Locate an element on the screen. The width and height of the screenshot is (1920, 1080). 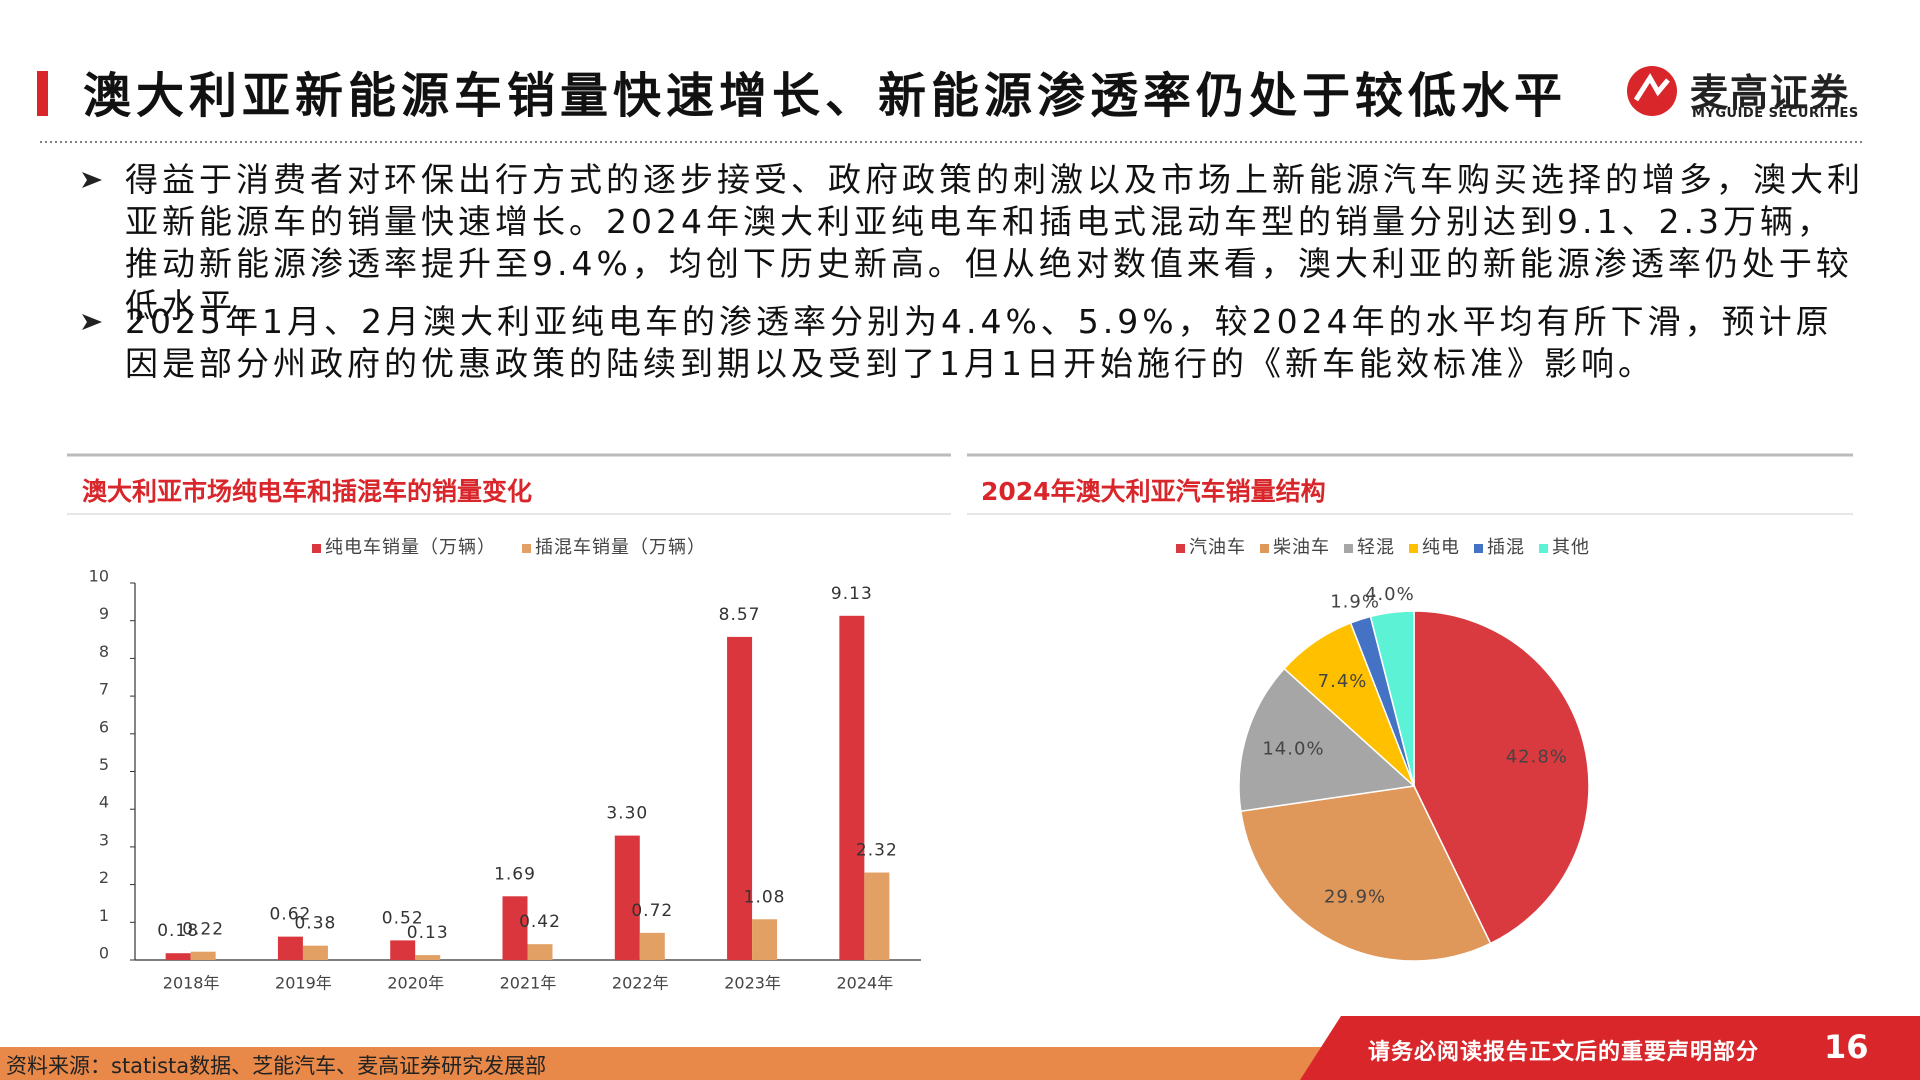
data-label: 1.69 is located at coordinates (515, 874).